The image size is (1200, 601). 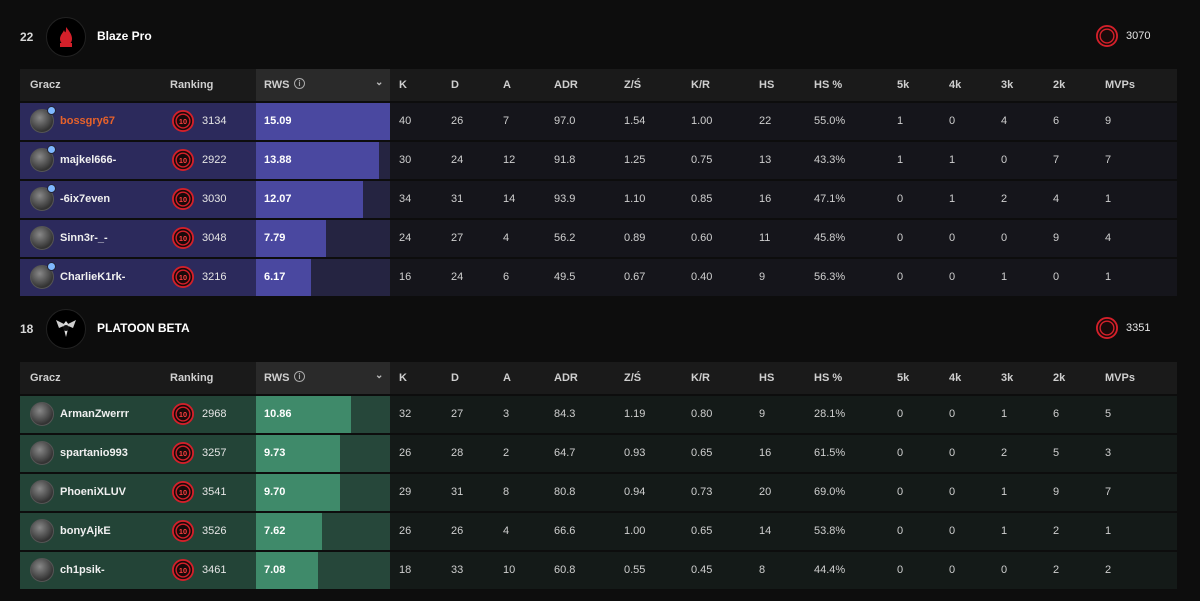 What do you see at coordinates (138, 531) in the screenshot?
I see `player-cell: bonyAjkE 10 3526` at bounding box center [138, 531].